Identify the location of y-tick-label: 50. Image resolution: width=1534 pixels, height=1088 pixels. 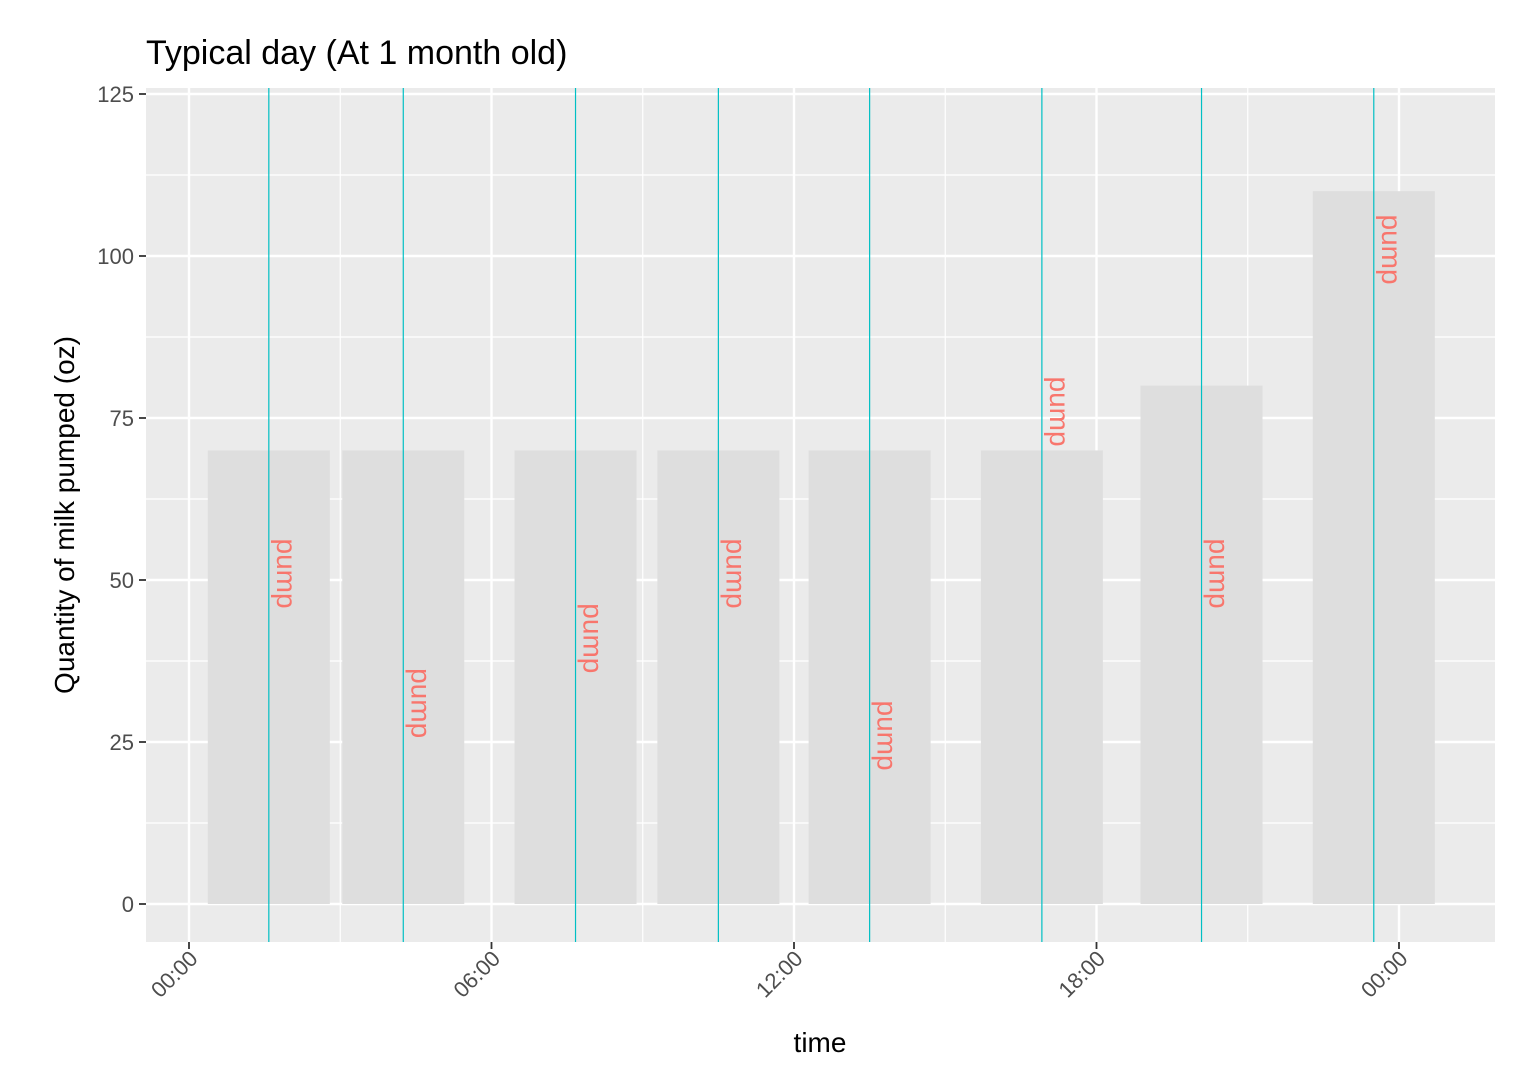
(122, 580).